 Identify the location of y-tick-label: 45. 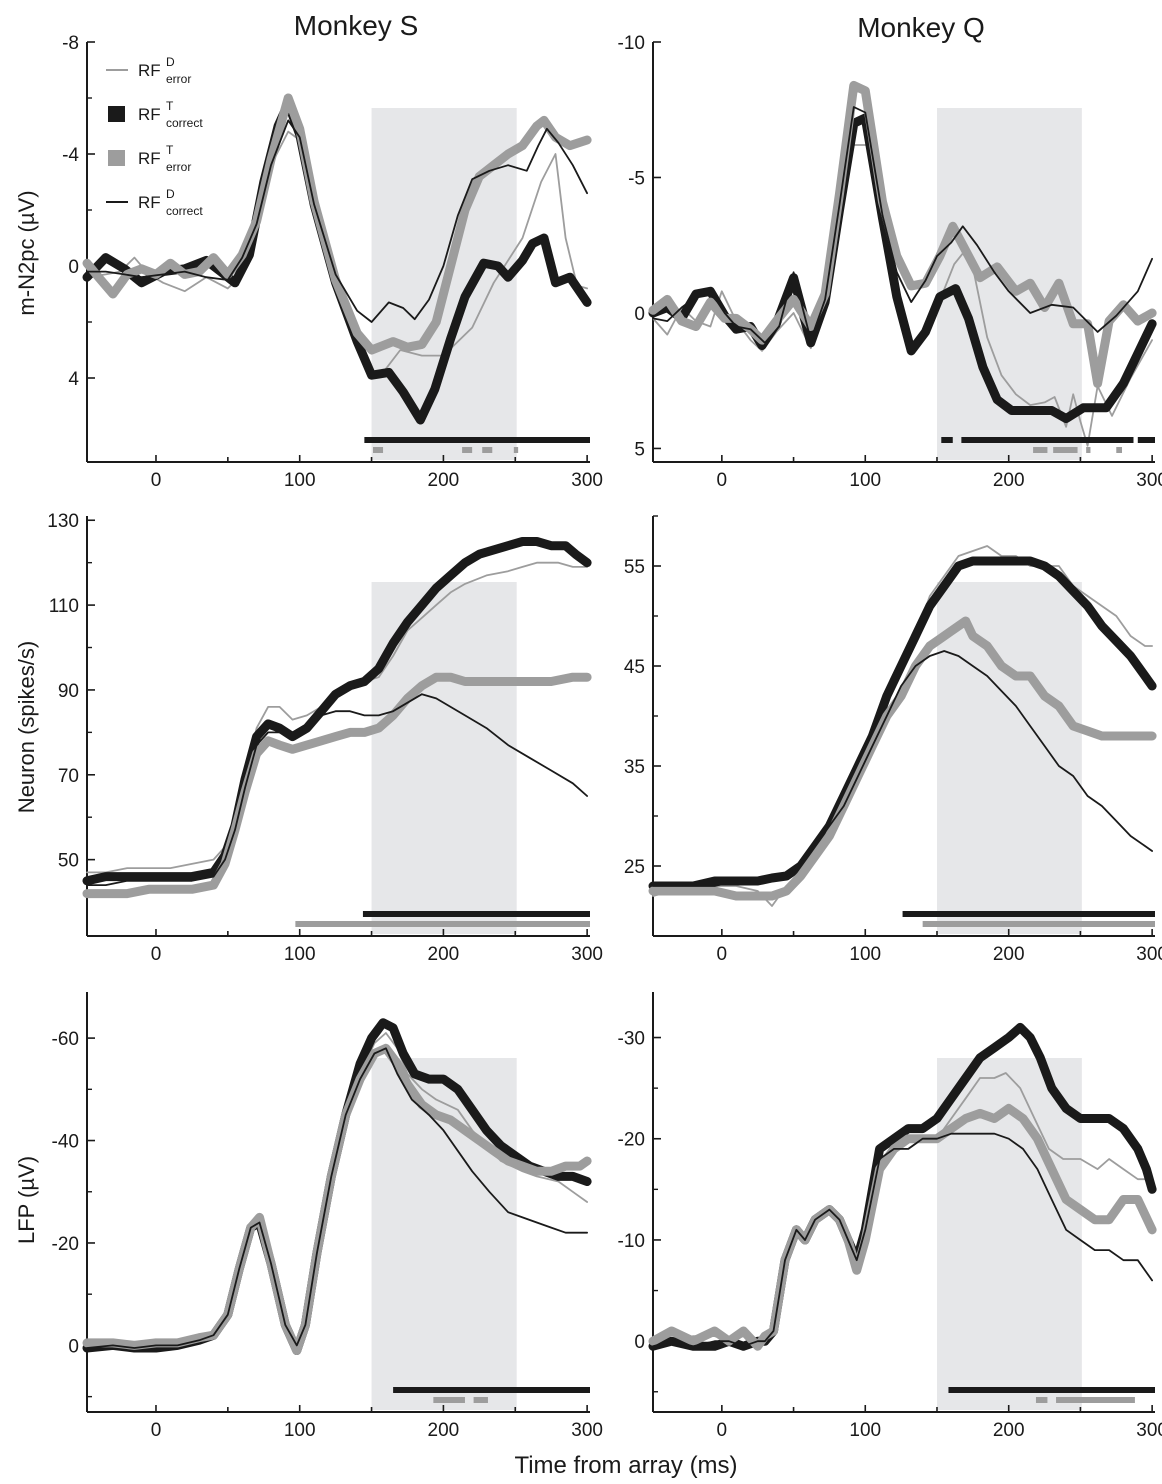
(634, 667).